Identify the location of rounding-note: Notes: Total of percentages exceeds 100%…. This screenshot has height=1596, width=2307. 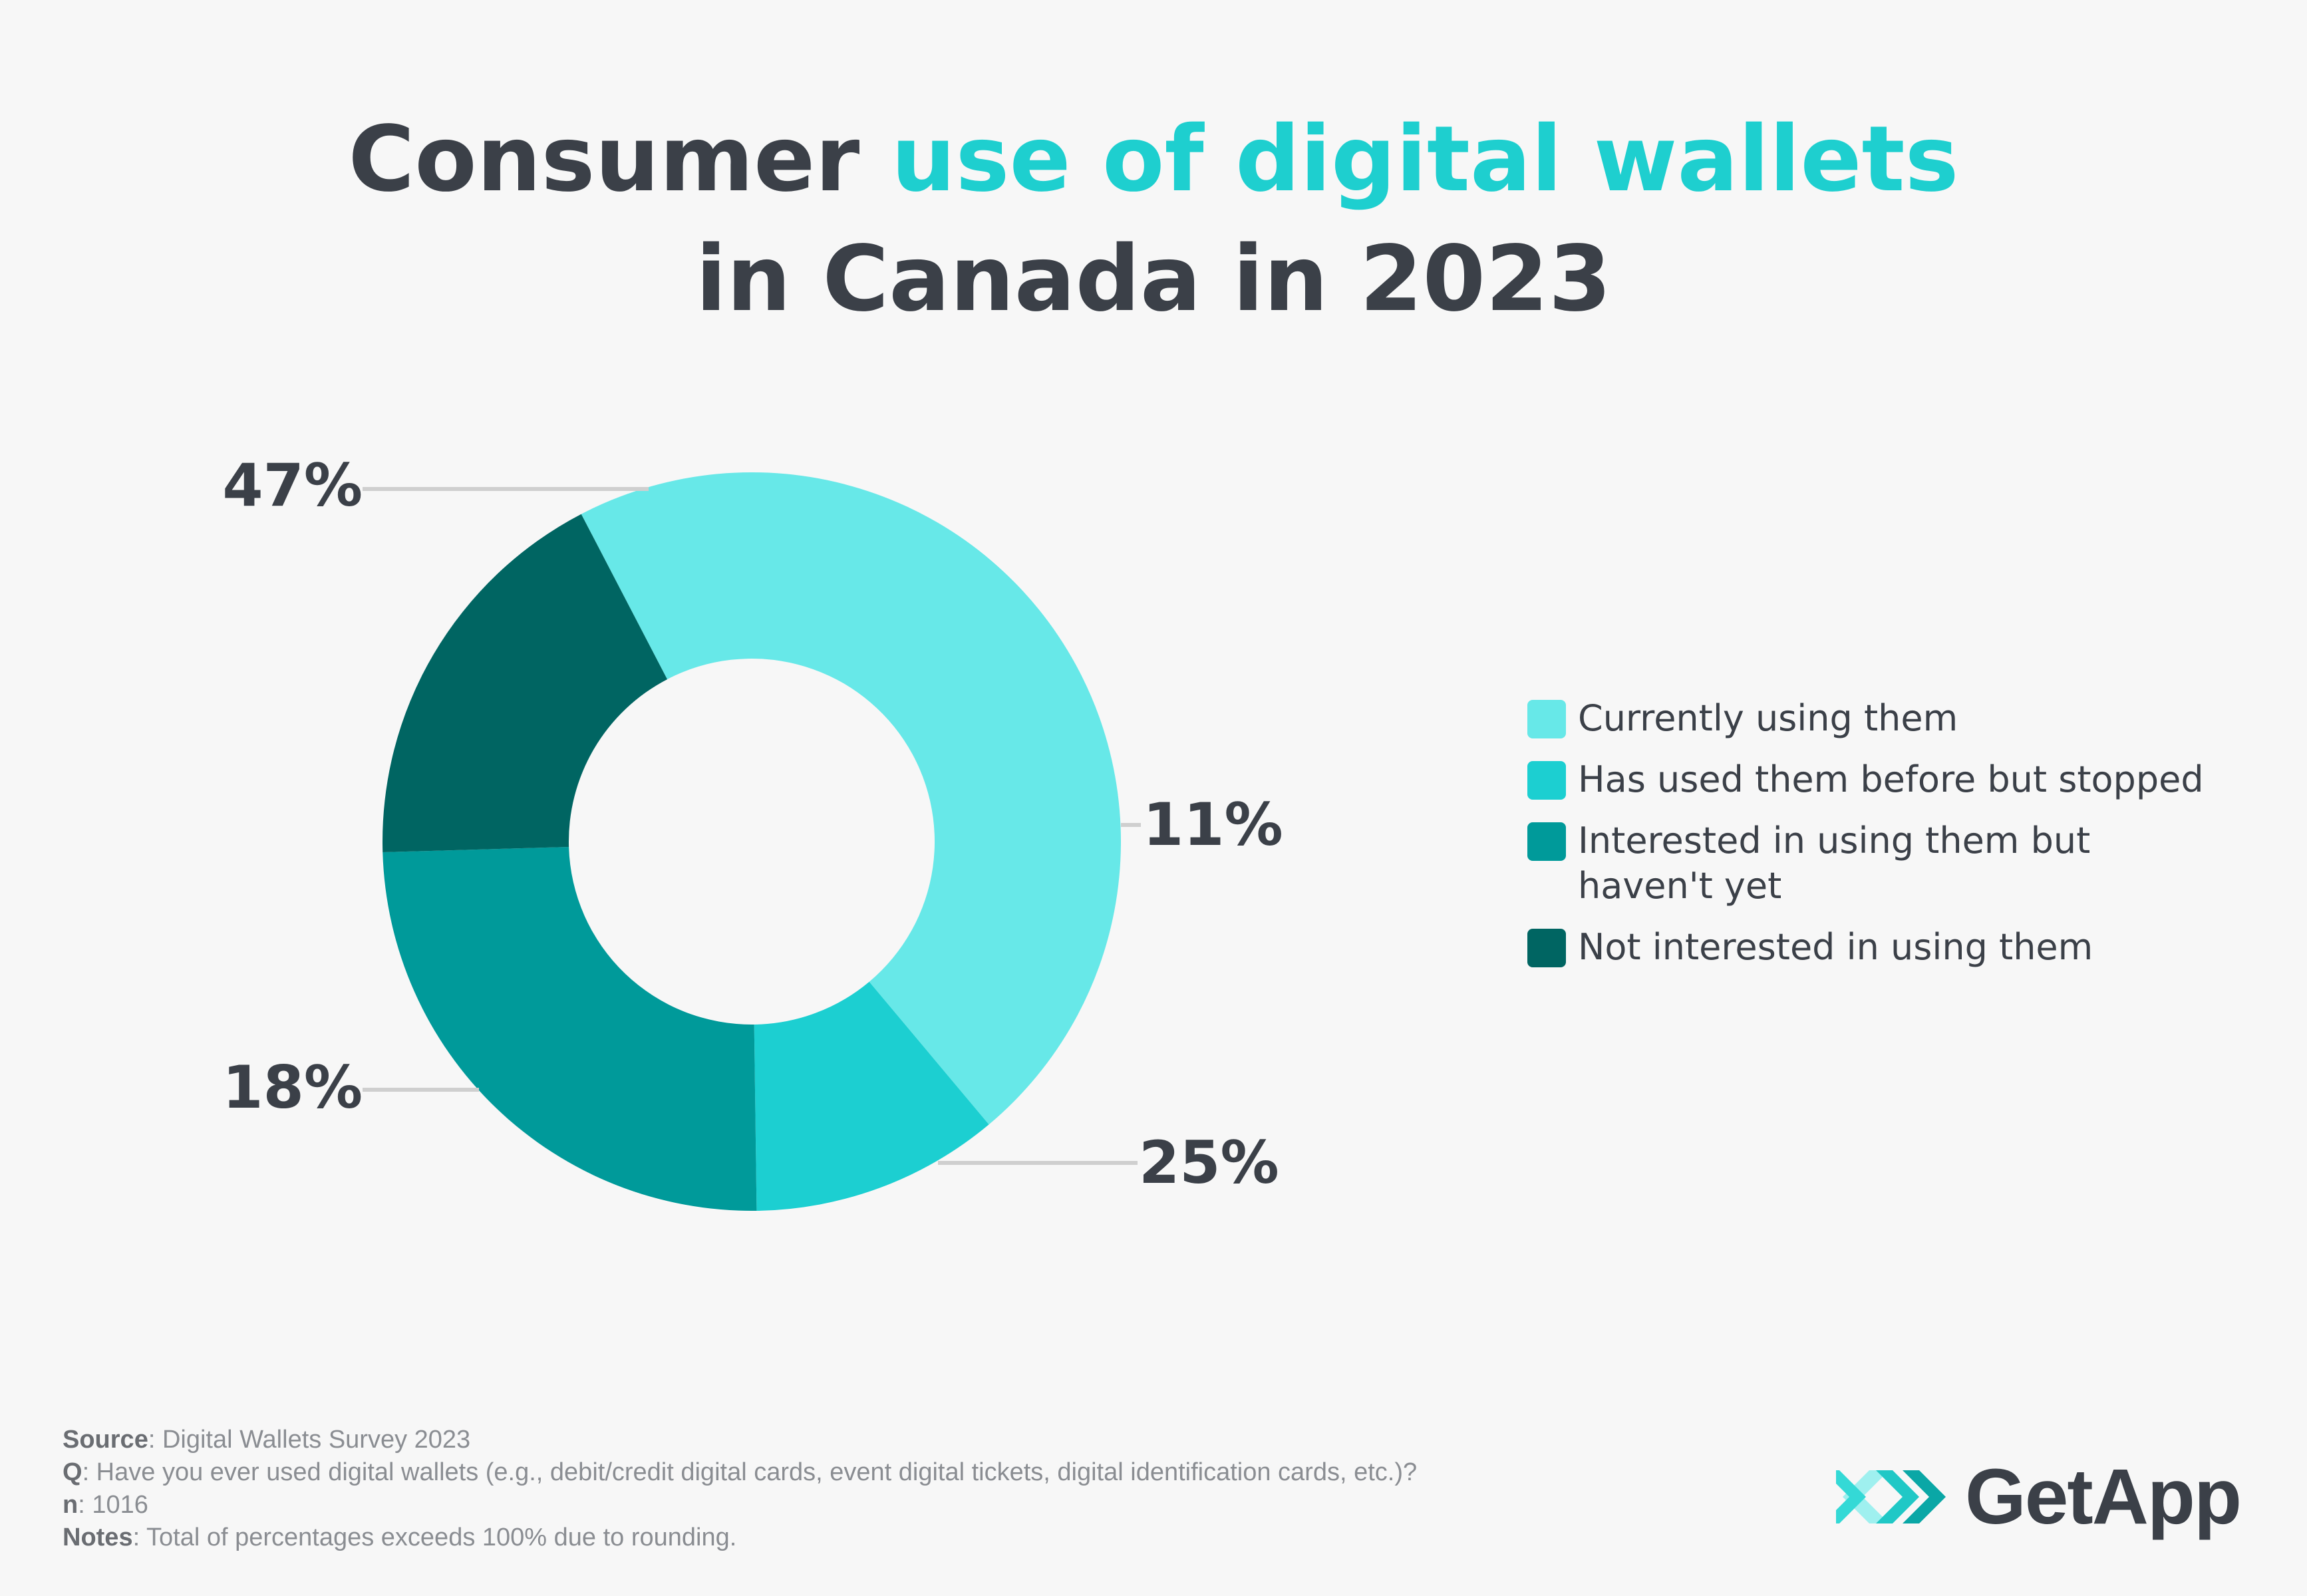
(740, 1537).